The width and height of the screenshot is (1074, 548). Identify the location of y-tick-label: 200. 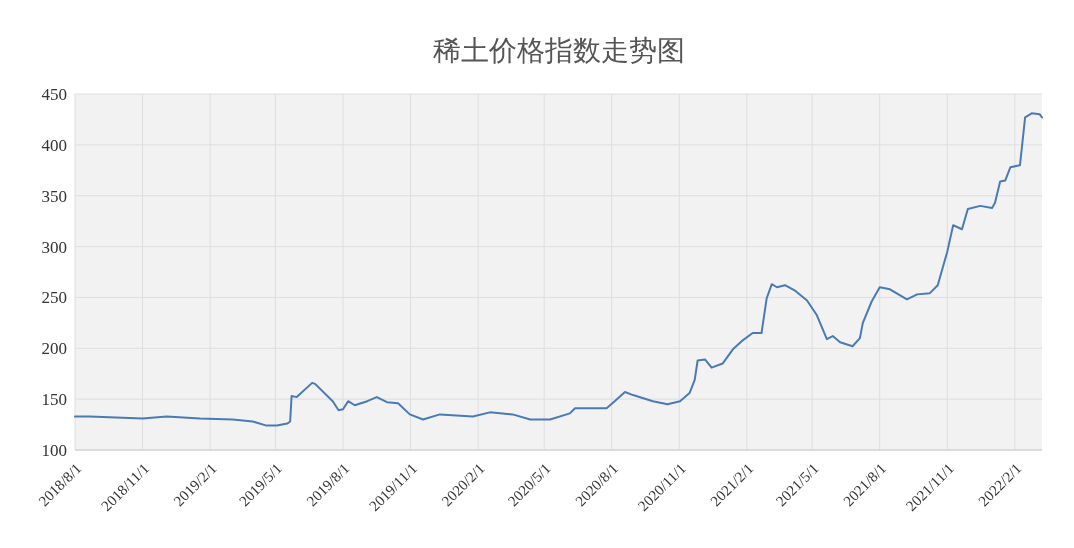
(54, 349).